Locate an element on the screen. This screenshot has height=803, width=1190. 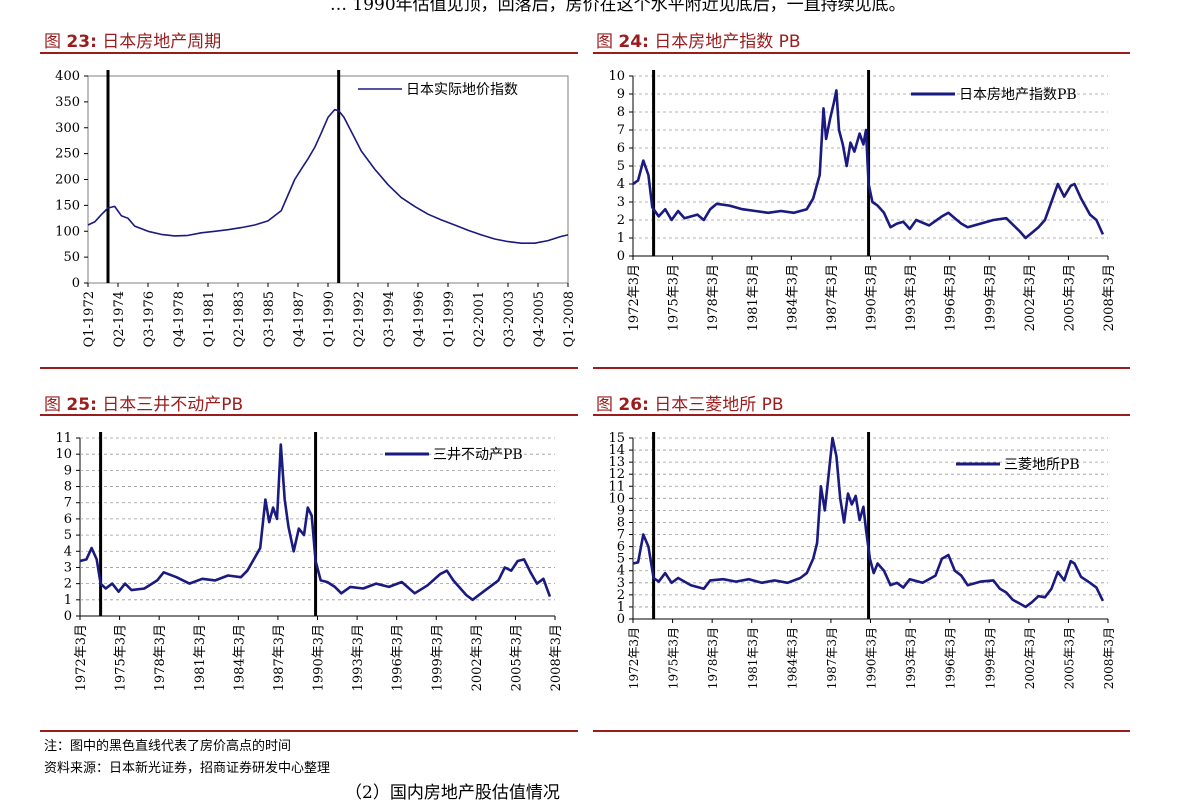
legend-label: 三井不动产PB is located at coordinates (478, 455).